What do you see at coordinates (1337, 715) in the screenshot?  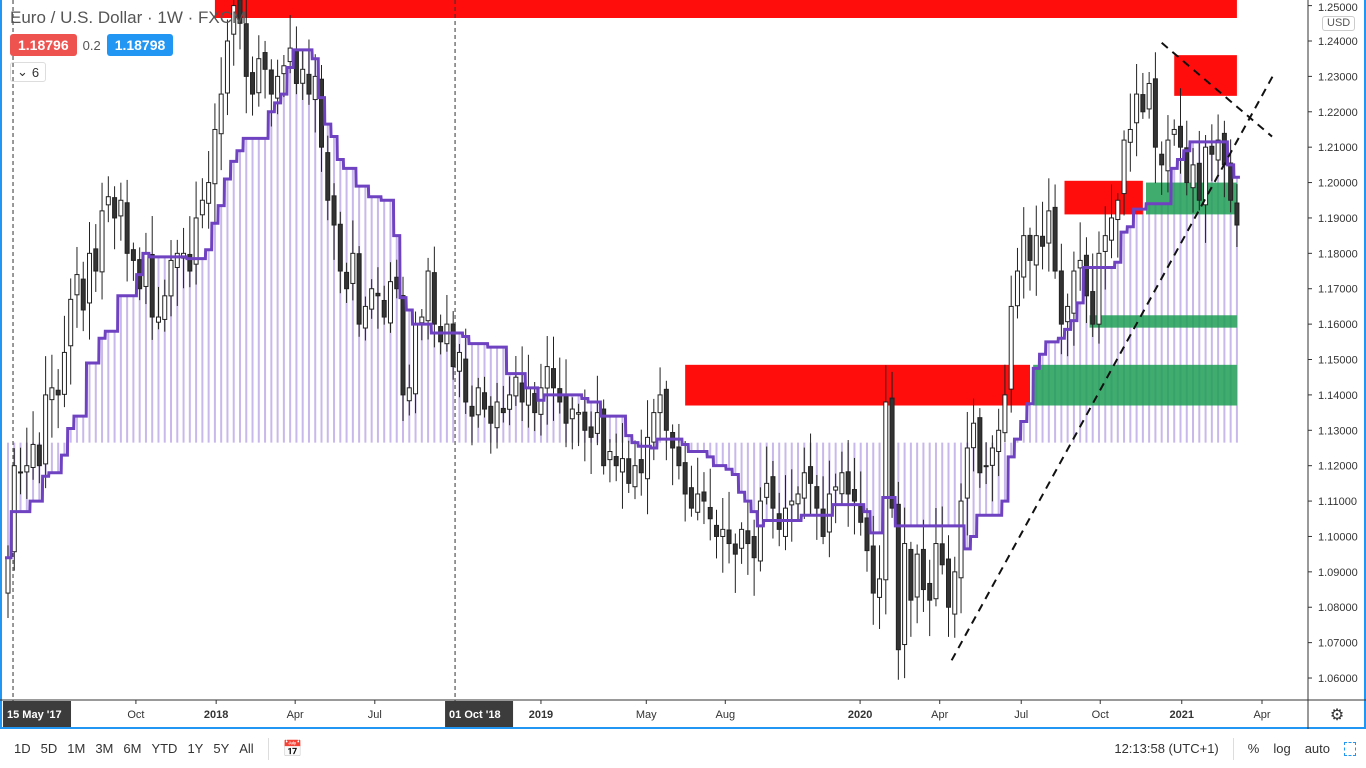 I see `settings-gear-icon: ⚙` at bounding box center [1337, 715].